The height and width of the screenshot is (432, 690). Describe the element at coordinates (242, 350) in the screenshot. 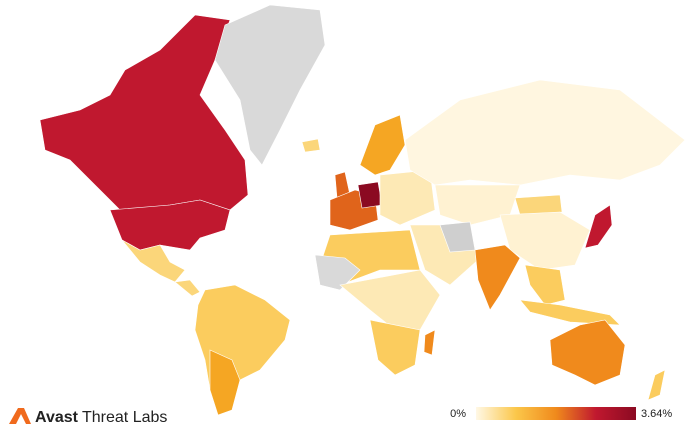

I see `south-america` at that location.